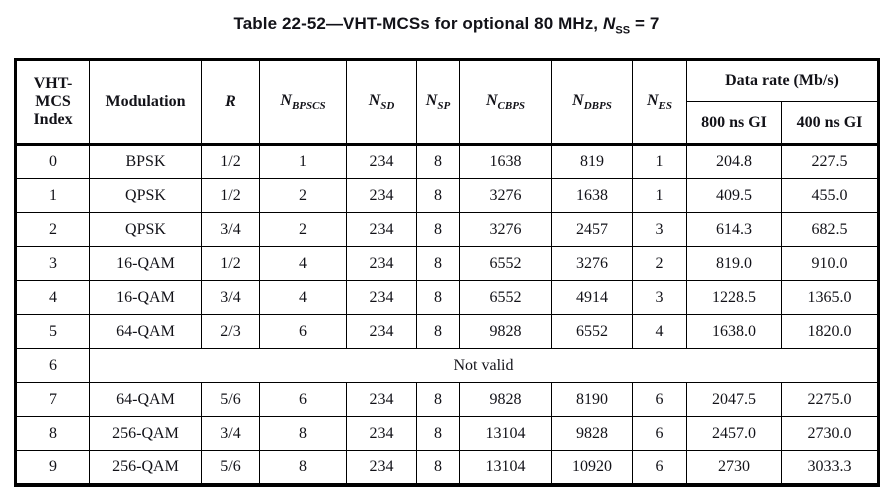 The height and width of the screenshot is (494, 893). I want to click on header-nsd: NSD, so click(381, 102).